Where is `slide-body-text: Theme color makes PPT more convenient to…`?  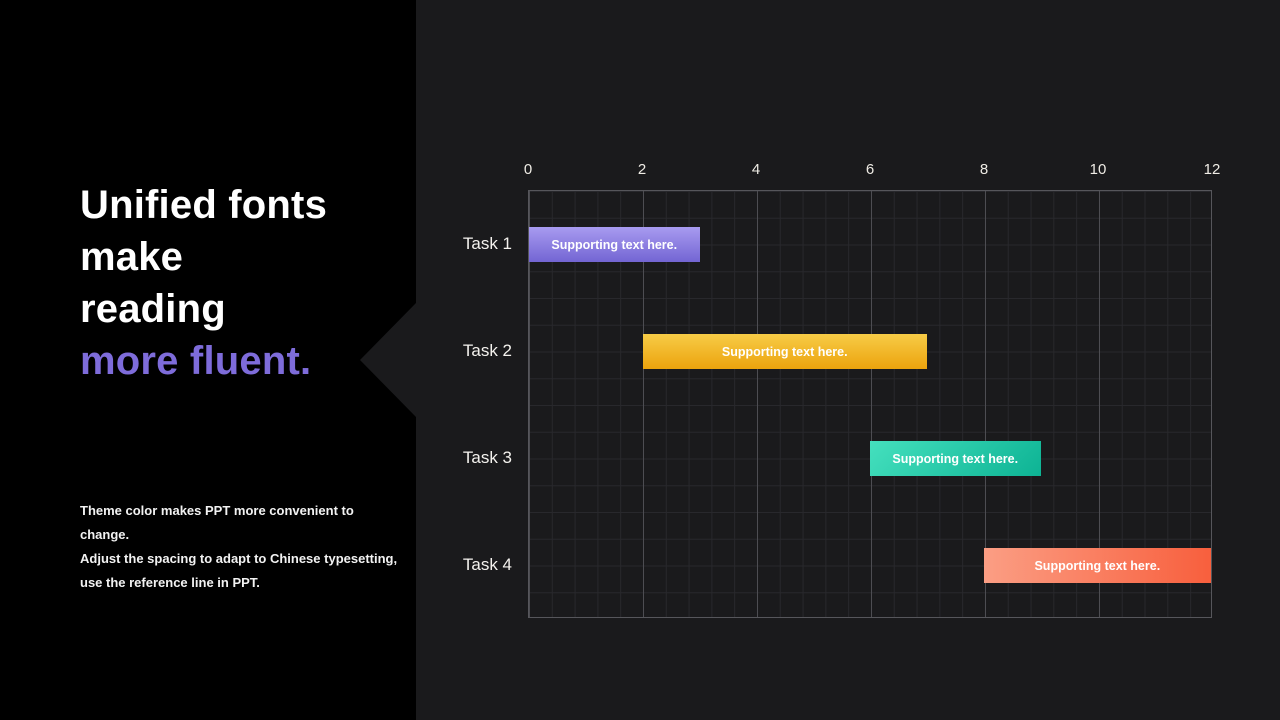
slide-body-text: Theme color makes PPT more convenient to… is located at coordinates (240, 547).